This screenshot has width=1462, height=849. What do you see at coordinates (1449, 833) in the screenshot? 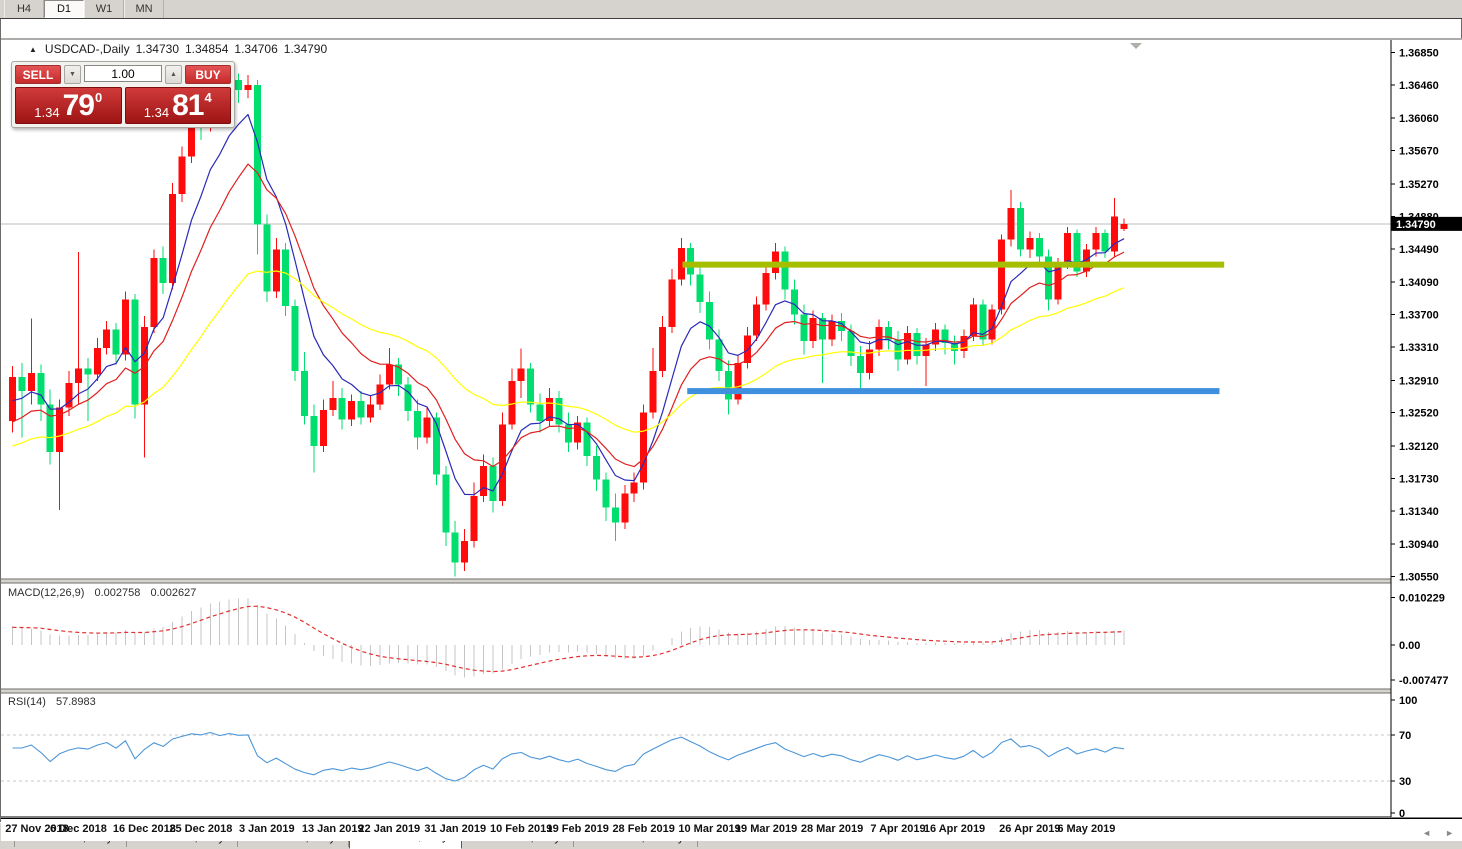
I see `tab-scroll-right-icon: ►` at bounding box center [1449, 833].